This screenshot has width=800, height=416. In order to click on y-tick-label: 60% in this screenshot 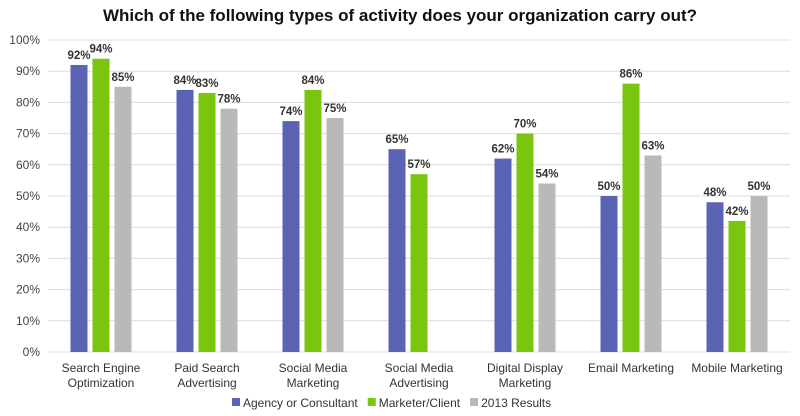, I will do `click(28, 165)`.